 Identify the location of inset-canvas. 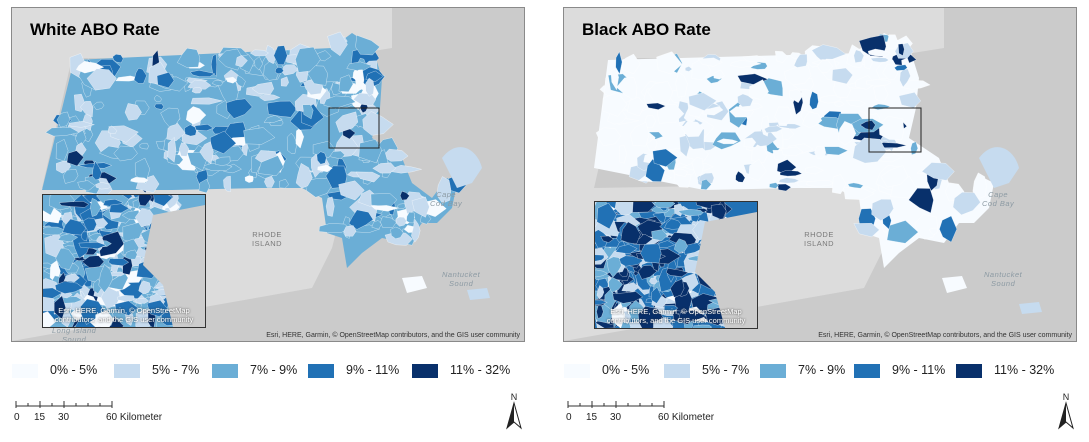
(676, 265).